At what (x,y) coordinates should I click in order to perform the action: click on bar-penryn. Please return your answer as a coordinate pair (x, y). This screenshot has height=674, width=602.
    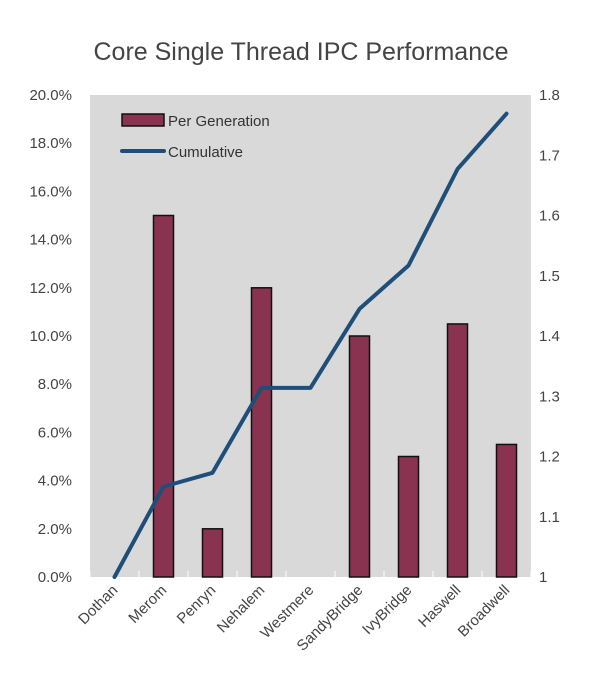
    Looking at the image, I should click on (212, 553).